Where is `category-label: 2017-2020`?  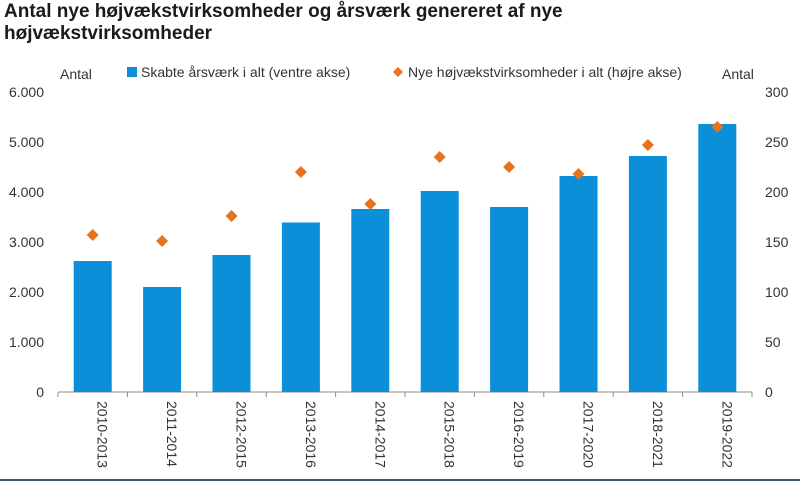 category-label: 2017-2020 is located at coordinates (589, 434).